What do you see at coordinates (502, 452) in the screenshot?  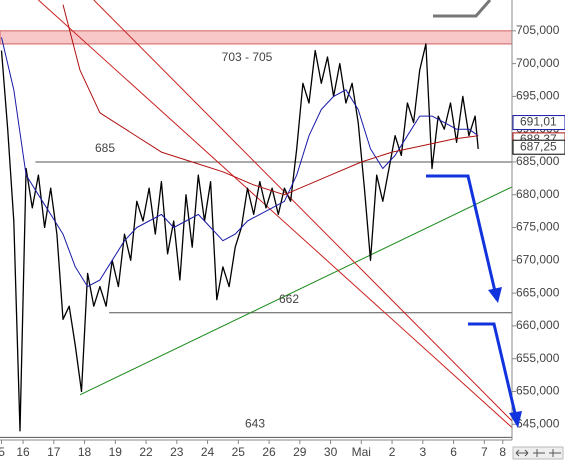 I see `x-tick-label: 8` at bounding box center [502, 452].